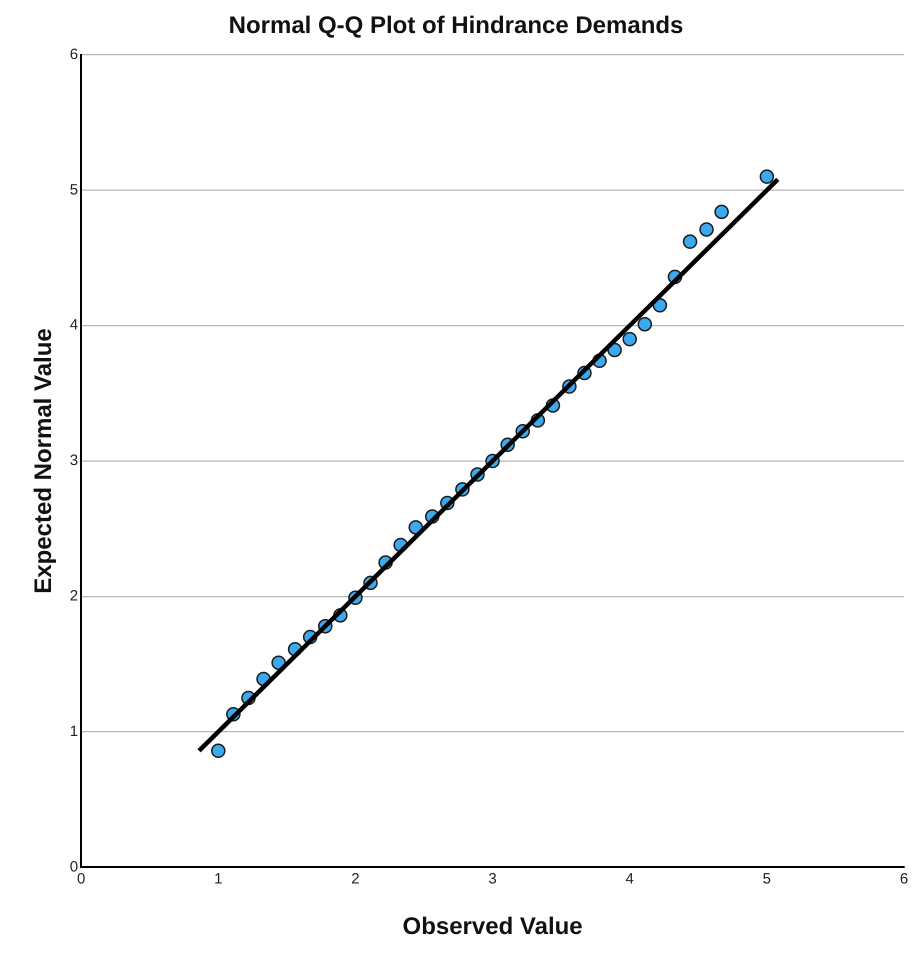 The width and height of the screenshot is (912, 960). I want to click on chart-title: Normal Q-Q Plot of Hindrance Demands, so click(456, 26).